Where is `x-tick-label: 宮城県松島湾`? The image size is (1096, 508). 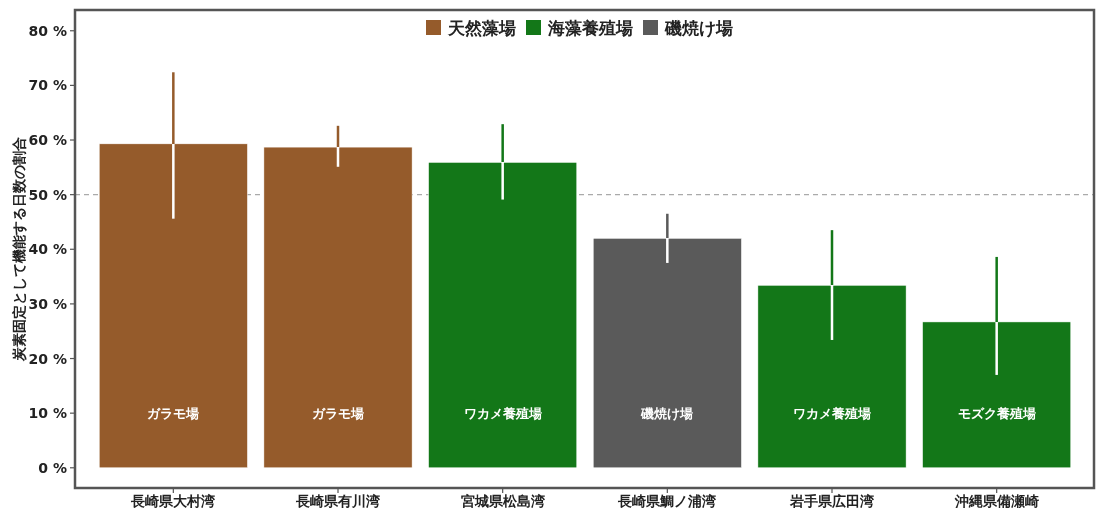 x-tick-label: 宮城県松島湾 is located at coordinates (502, 500).